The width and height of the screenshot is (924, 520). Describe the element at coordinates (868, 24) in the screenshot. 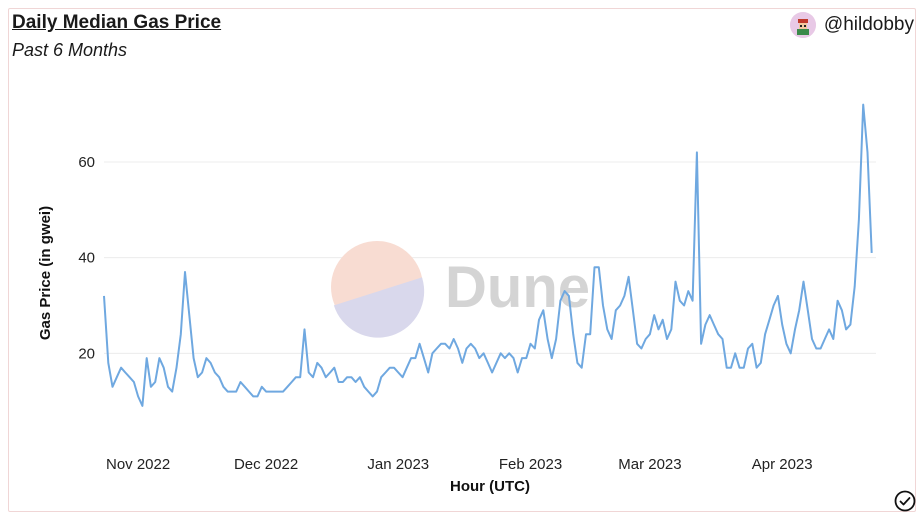

I see `user-handle: @hildobby` at that location.